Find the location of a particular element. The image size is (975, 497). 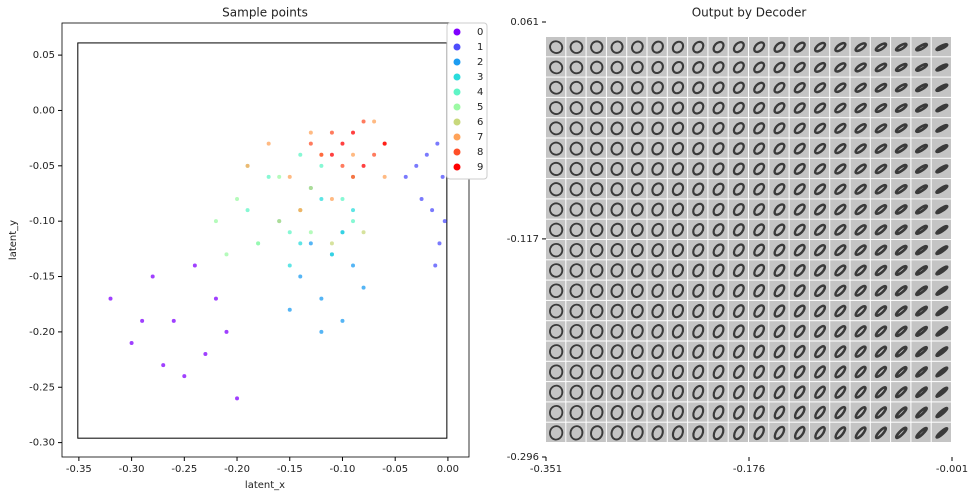

x-tick-label: -0.30 is located at coordinates (132, 469).